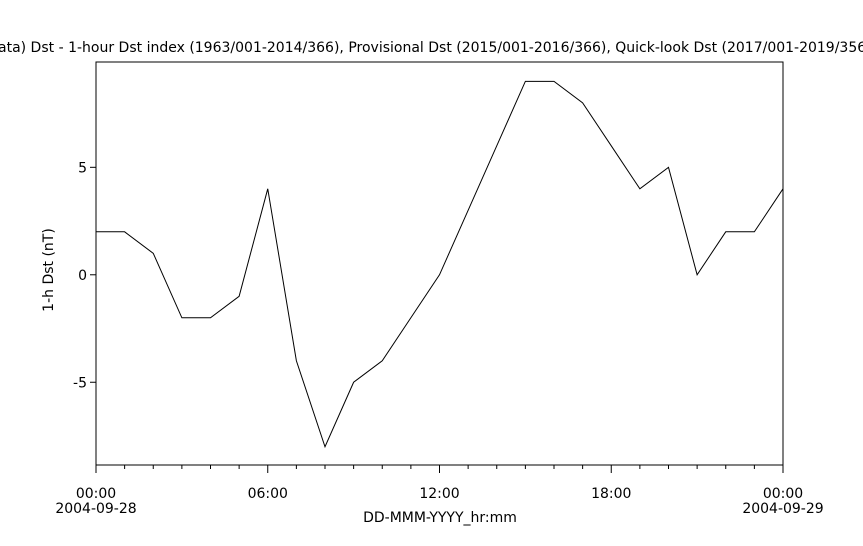  I want to click on x-tick-label: 12:00, so click(439, 494).